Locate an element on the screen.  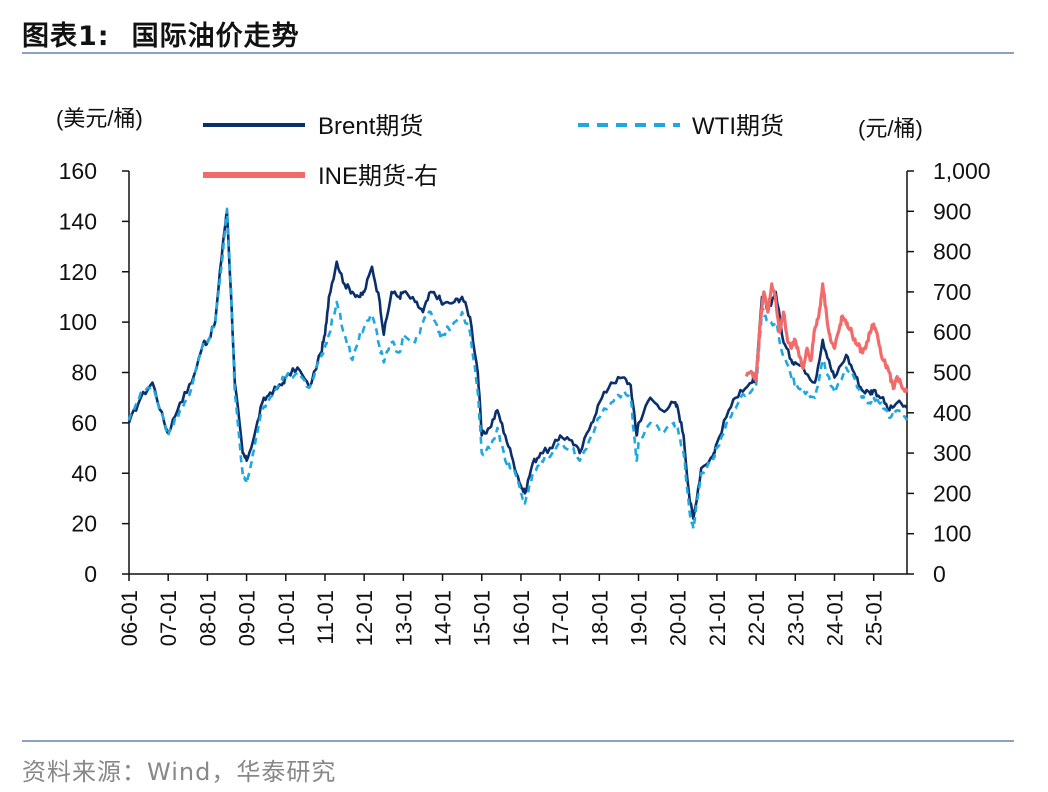
left-tick-label: 80 is located at coordinates (84, 373).